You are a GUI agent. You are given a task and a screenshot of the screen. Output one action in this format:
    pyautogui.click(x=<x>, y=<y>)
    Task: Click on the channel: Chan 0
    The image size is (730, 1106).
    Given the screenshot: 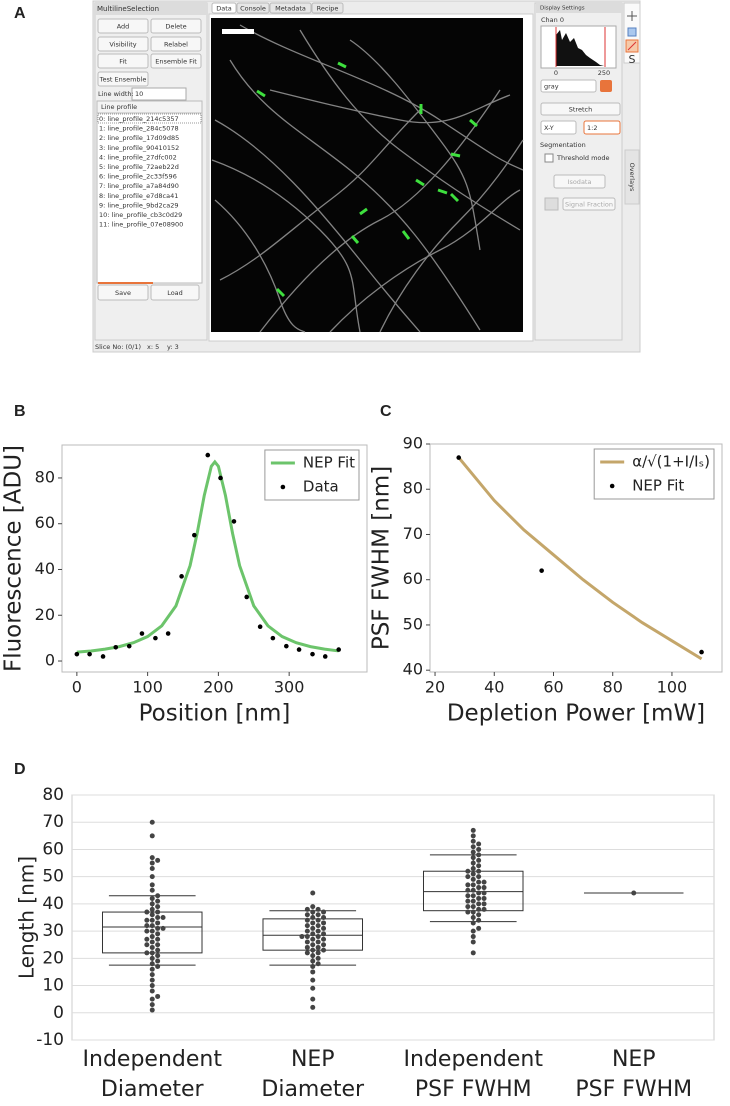 What is the action you would take?
    pyautogui.click(x=552, y=20)
    